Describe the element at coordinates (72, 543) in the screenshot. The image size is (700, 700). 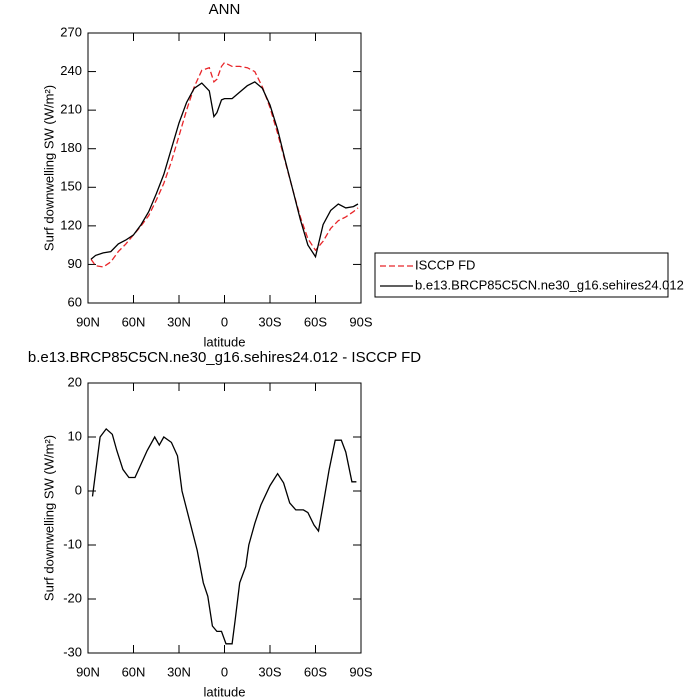
I see `y-tick-label: -10` at that location.